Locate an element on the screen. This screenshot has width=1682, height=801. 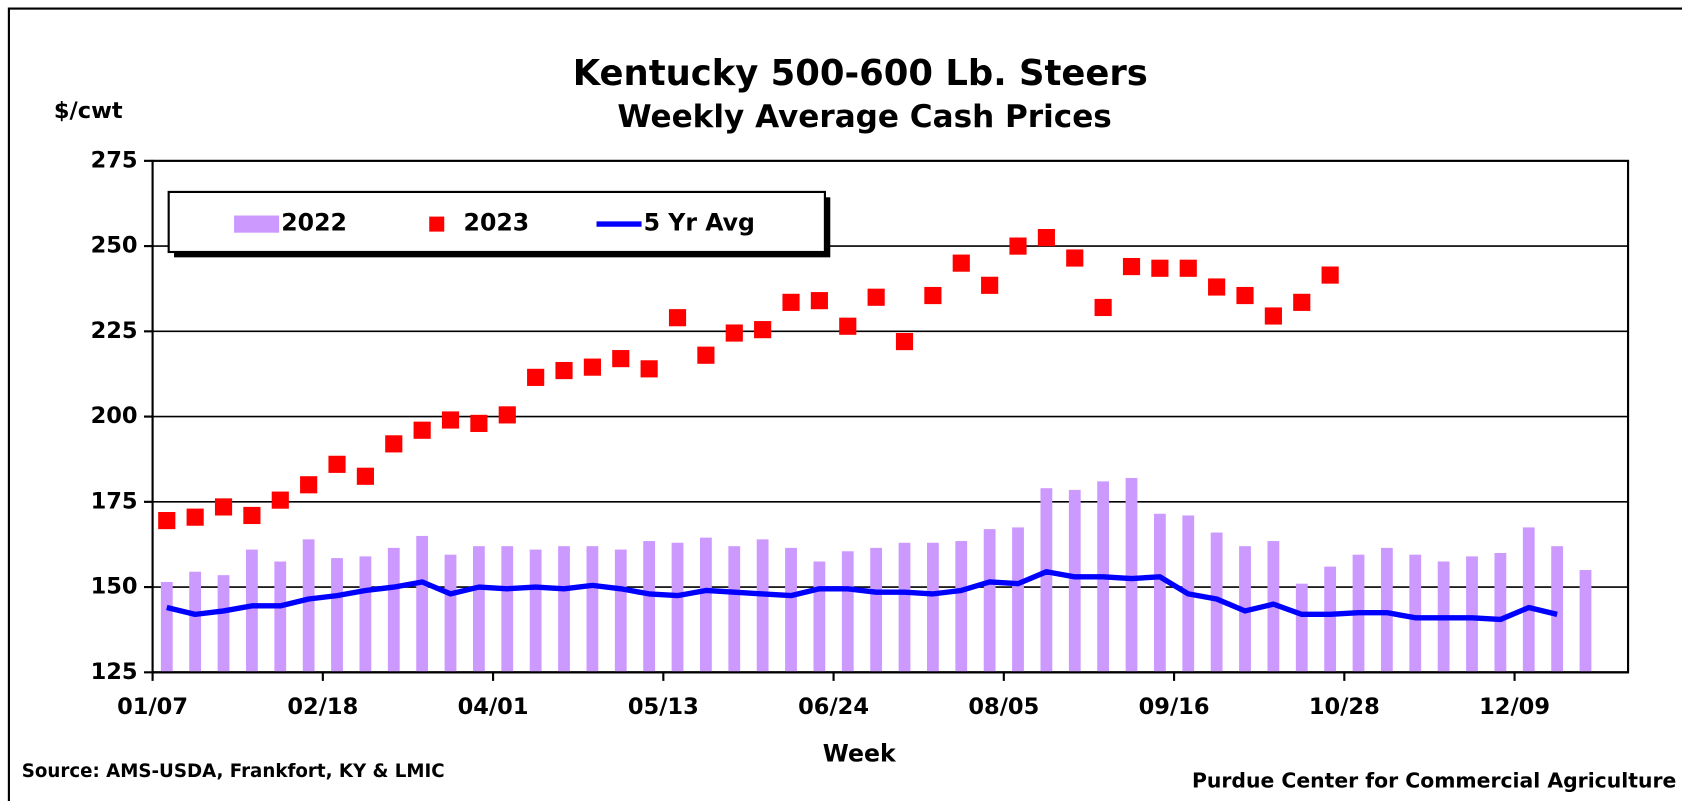
x-tick-label: 08/05 is located at coordinates (1003, 707).